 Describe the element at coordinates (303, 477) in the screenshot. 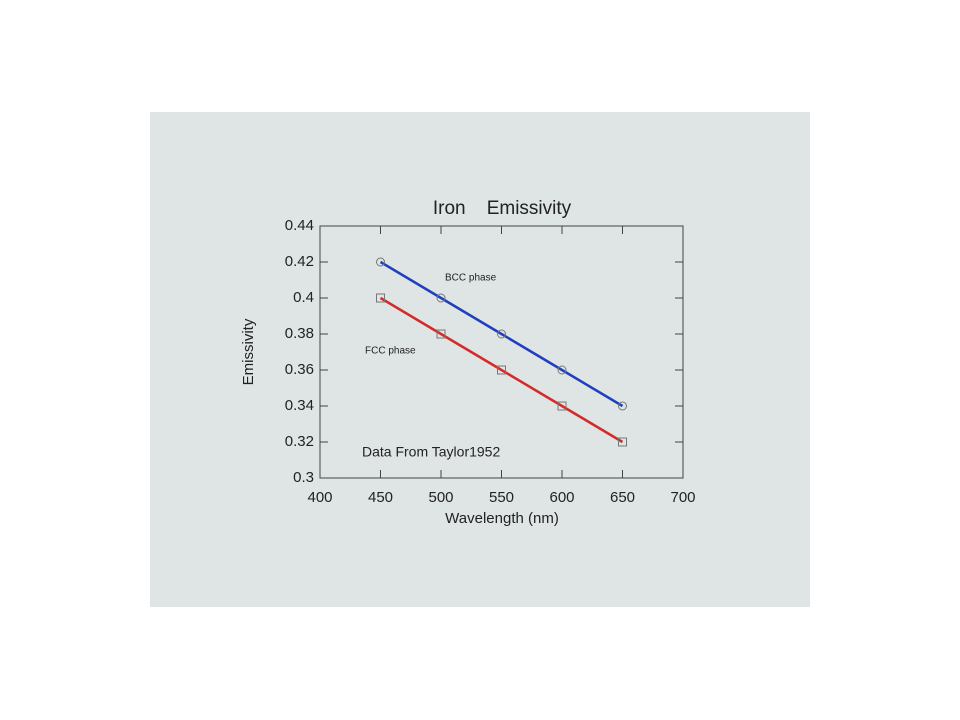

I see `y-tick-label: 0.3` at that location.